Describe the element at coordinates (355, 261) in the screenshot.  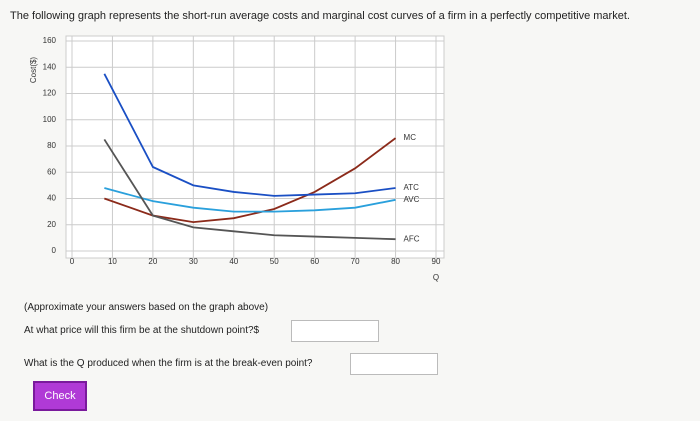
I see `x-tick-label: 70` at that location.